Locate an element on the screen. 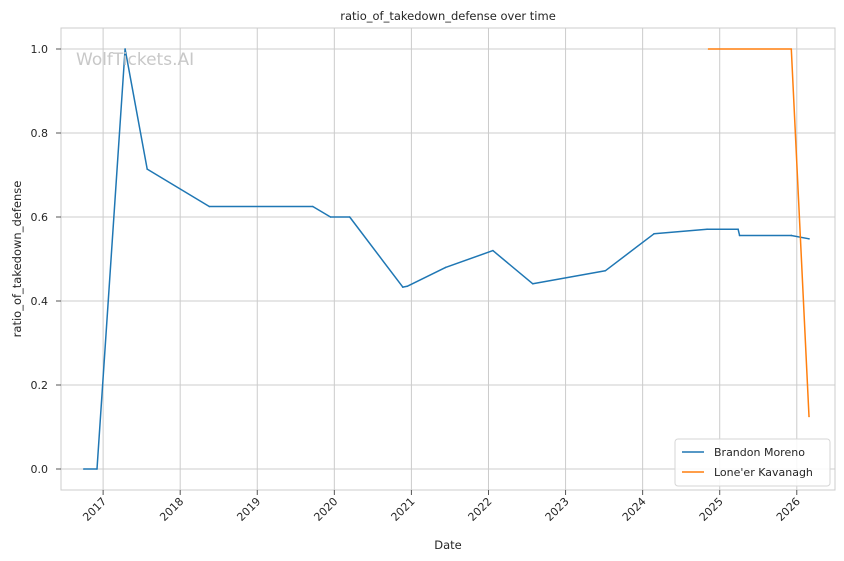  legend-label-loneer-kavanagh: Lone'er Kavanagh is located at coordinates (763, 472).